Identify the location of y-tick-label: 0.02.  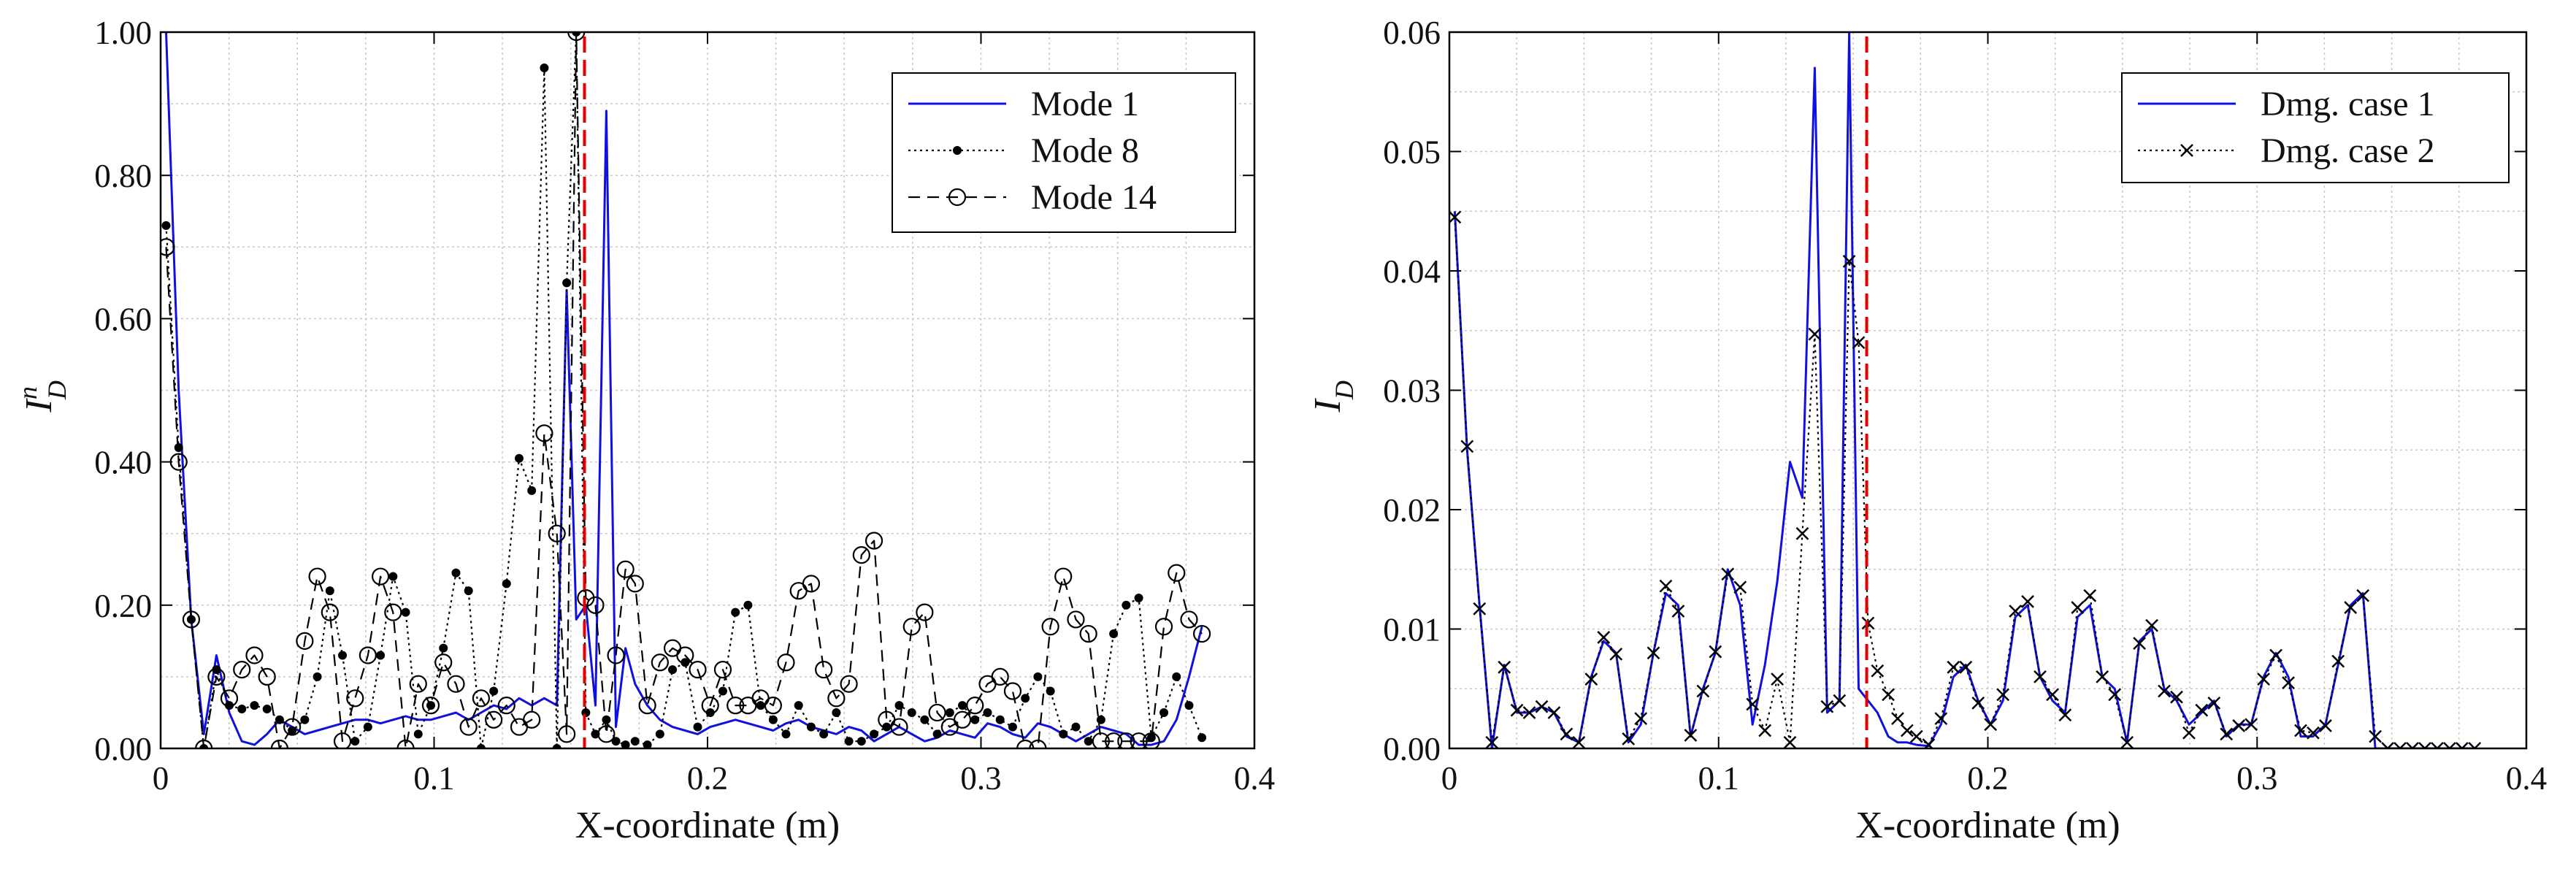
(1412, 510).